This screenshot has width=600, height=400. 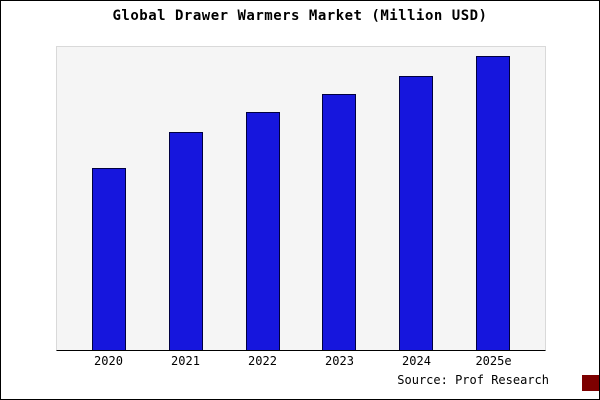 What do you see at coordinates (473, 380) in the screenshot?
I see `source-text: Source: Prof Research` at bounding box center [473, 380].